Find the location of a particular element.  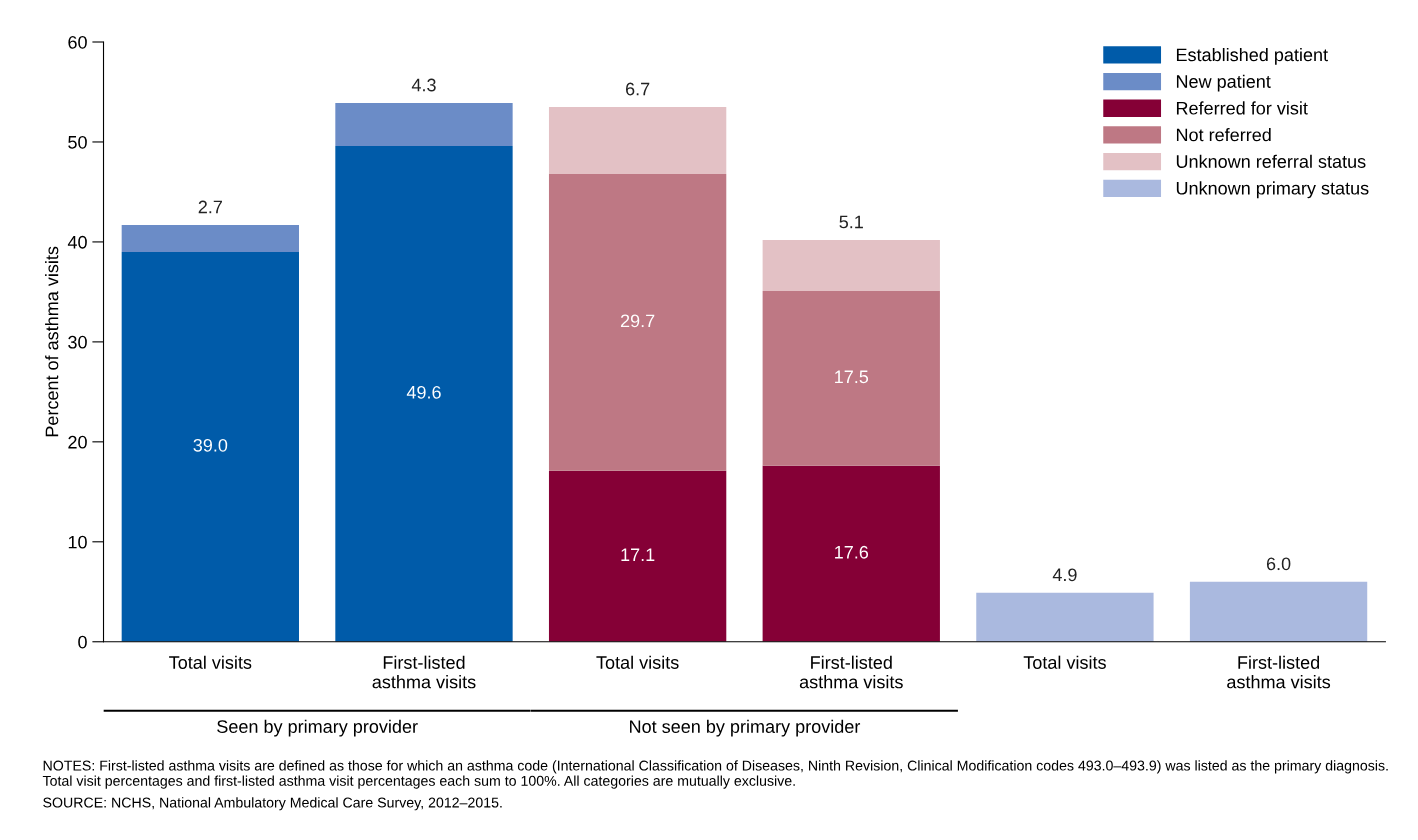

data-label: 17.1 is located at coordinates (638, 554).